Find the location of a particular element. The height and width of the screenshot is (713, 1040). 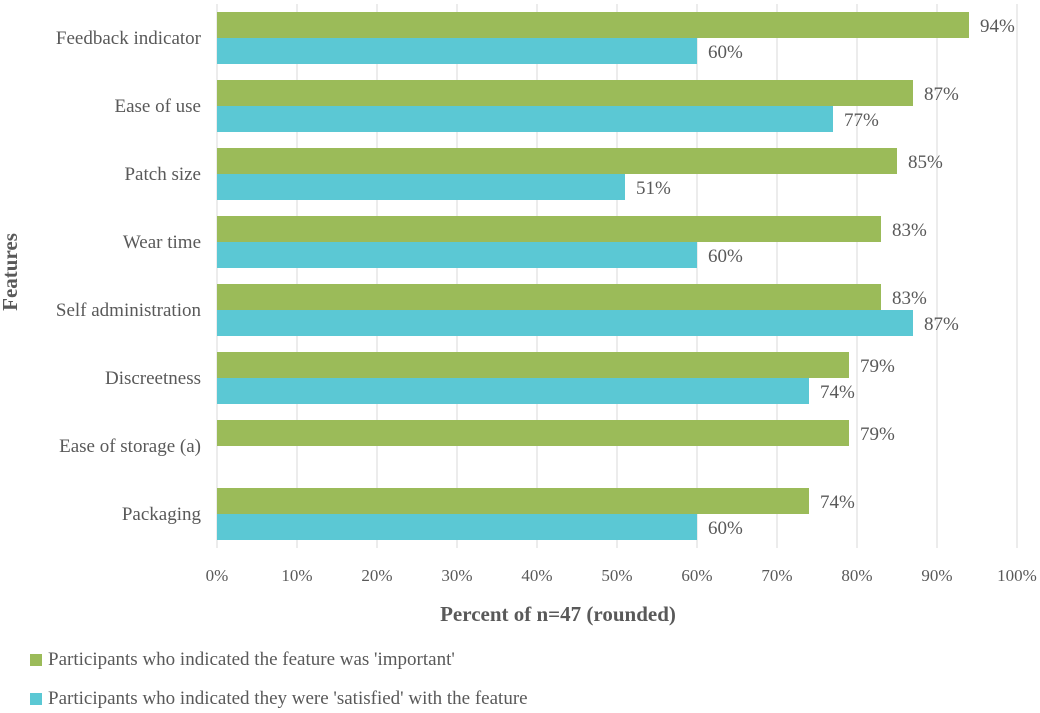

x-tick-label: 80% is located at coordinates (856, 575).